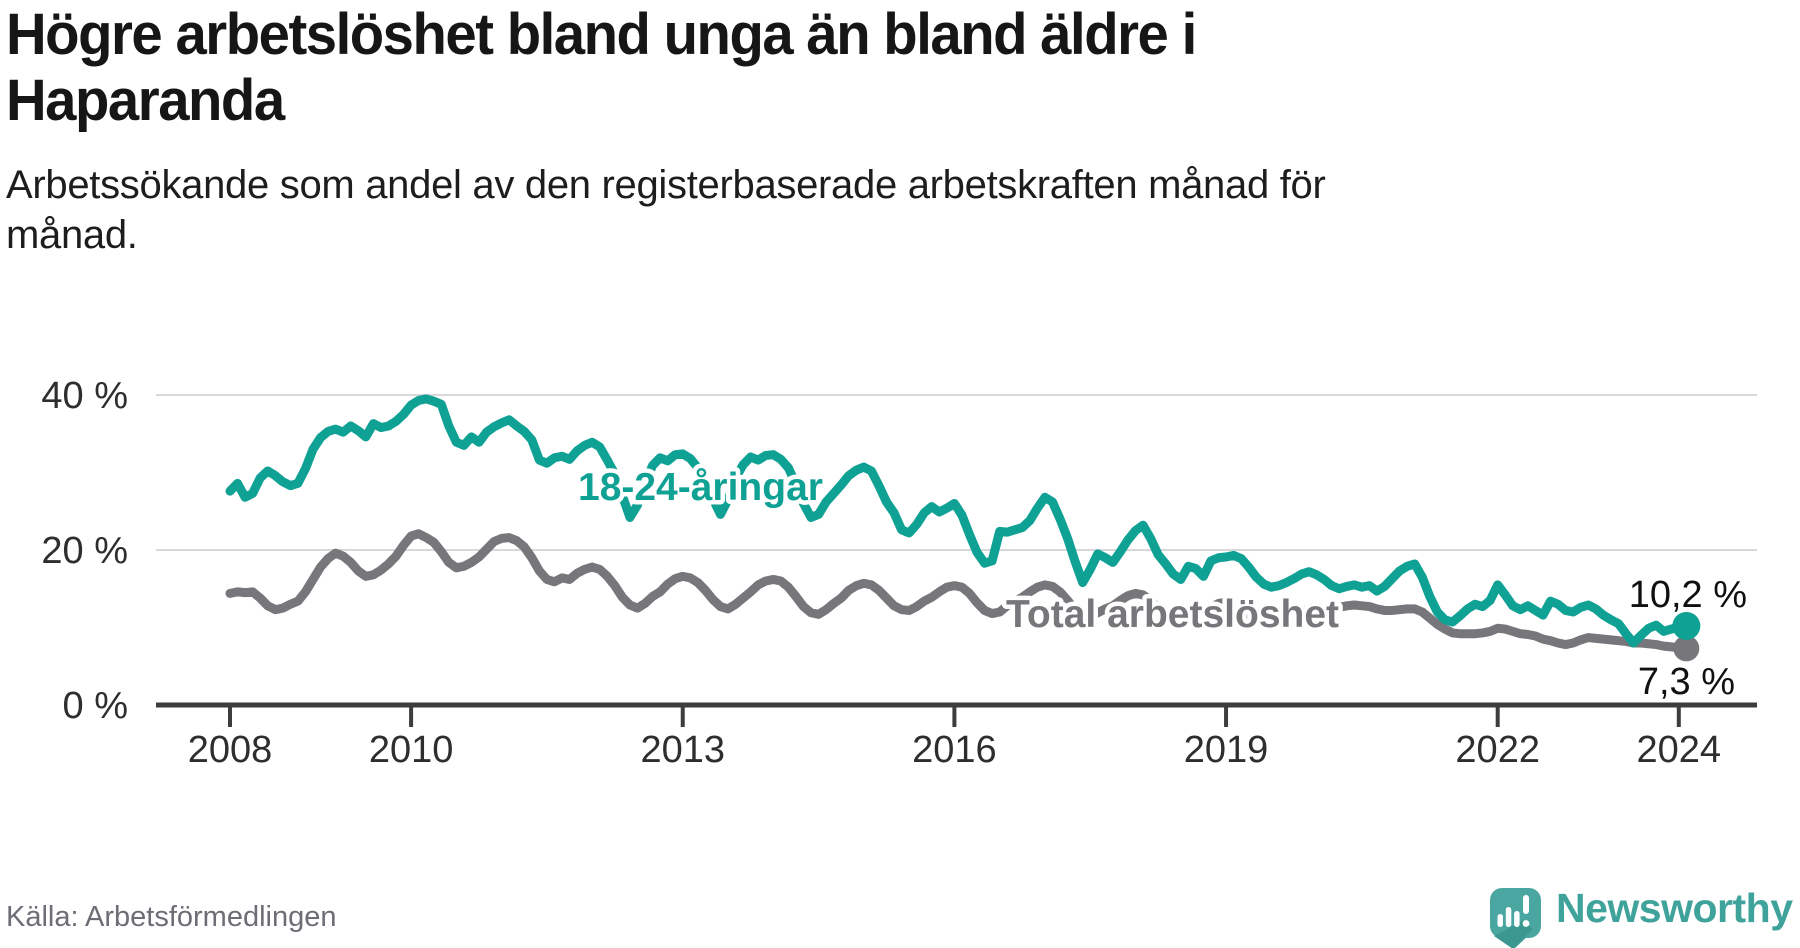  What do you see at coordinates (1686, 648) in the screenshot?
I see `series-endpoint-dot-total` at bounding box center [1686, 648].